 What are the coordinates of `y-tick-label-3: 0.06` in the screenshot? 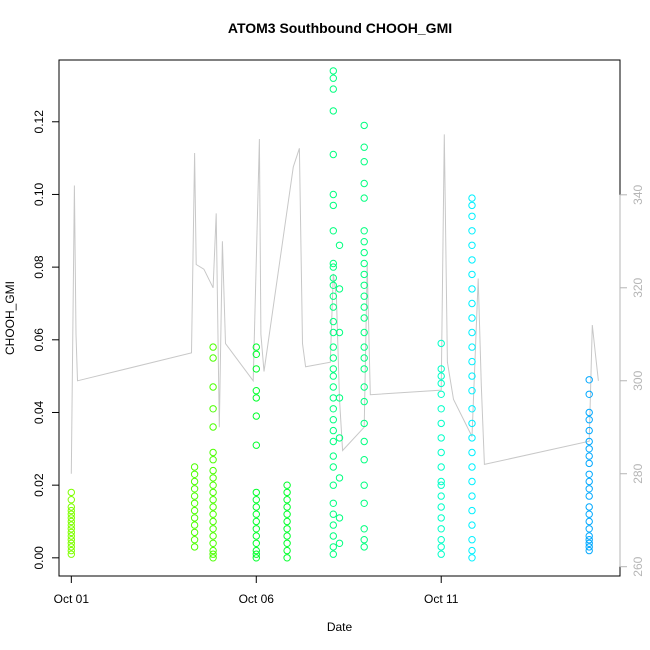 It's located at (39, 340).